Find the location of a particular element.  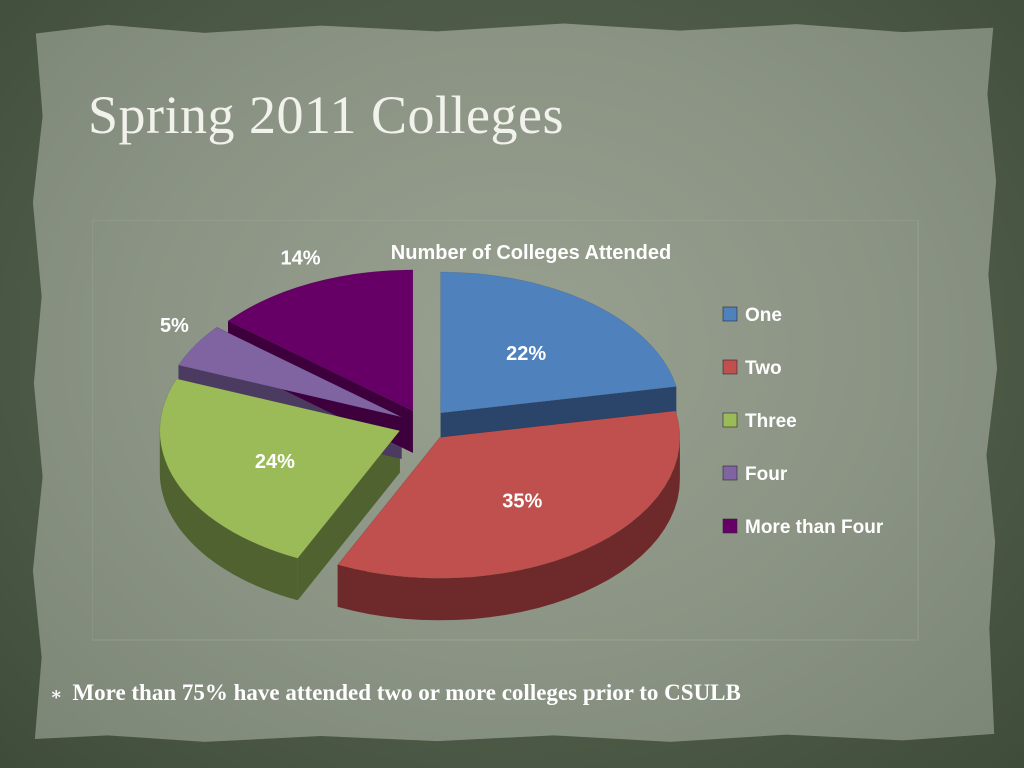

slice-wall-three is located at coordinates (228, 515).